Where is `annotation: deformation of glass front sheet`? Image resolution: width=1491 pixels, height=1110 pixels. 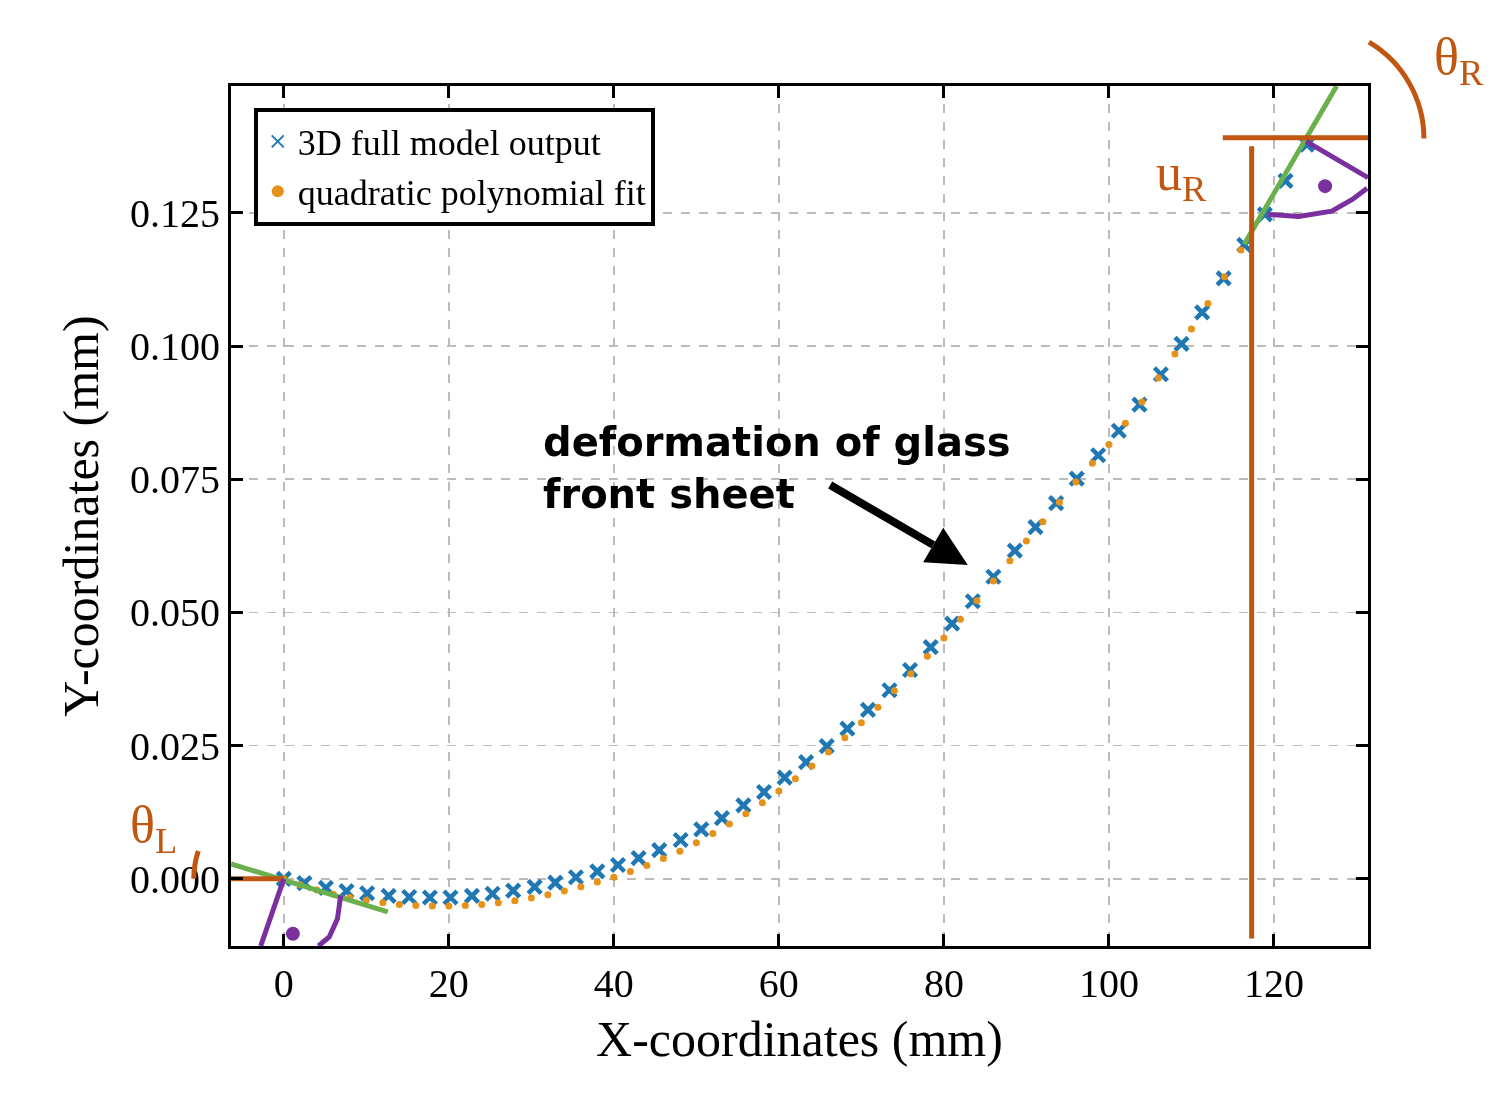 annotation: deformation of glass front sheet is located at coordinates (777, 468).